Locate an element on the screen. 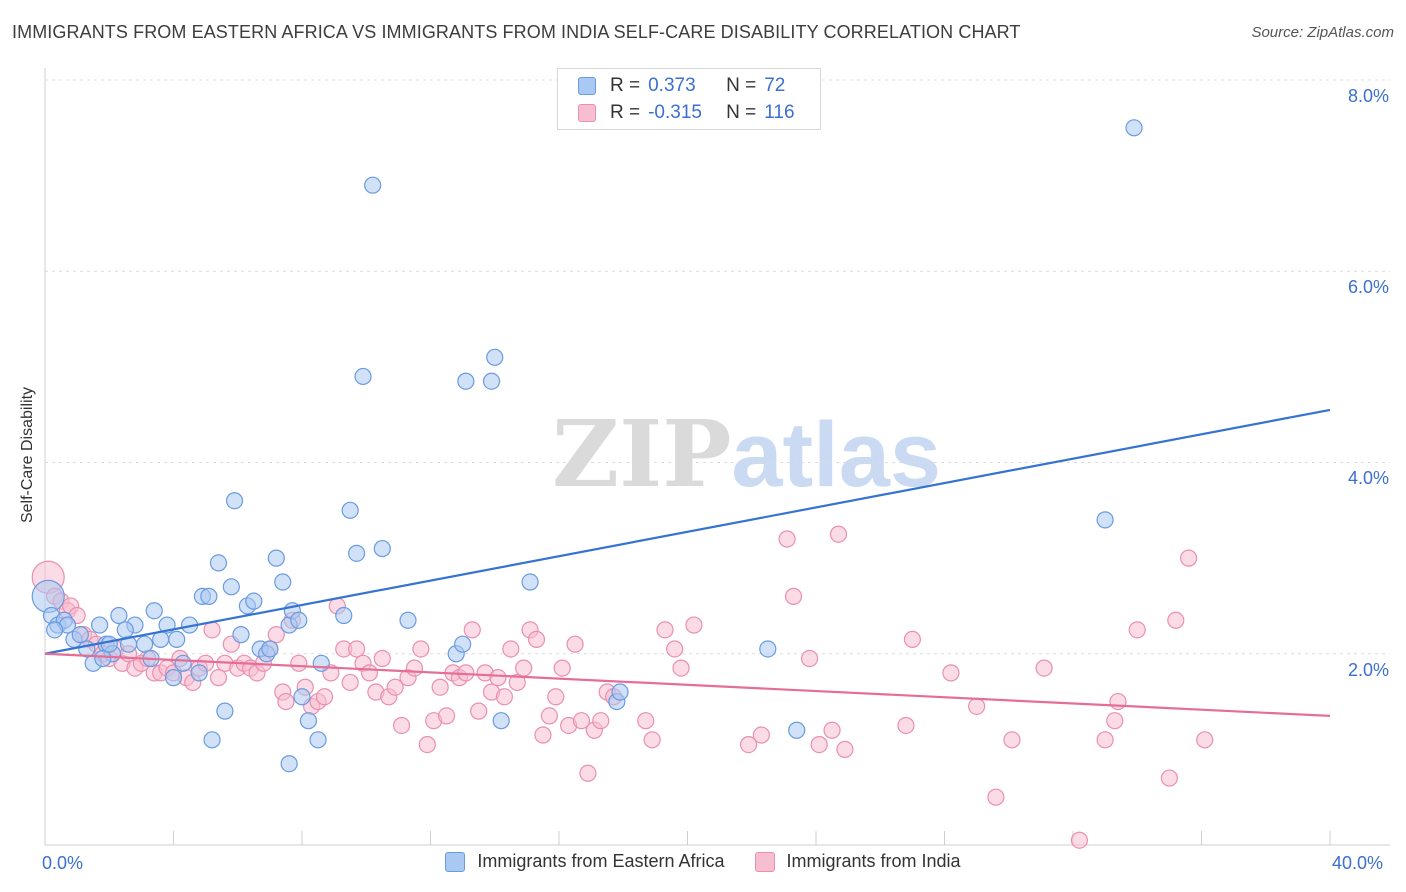  legend-swatch-blue is located at coordinates (587, 86).